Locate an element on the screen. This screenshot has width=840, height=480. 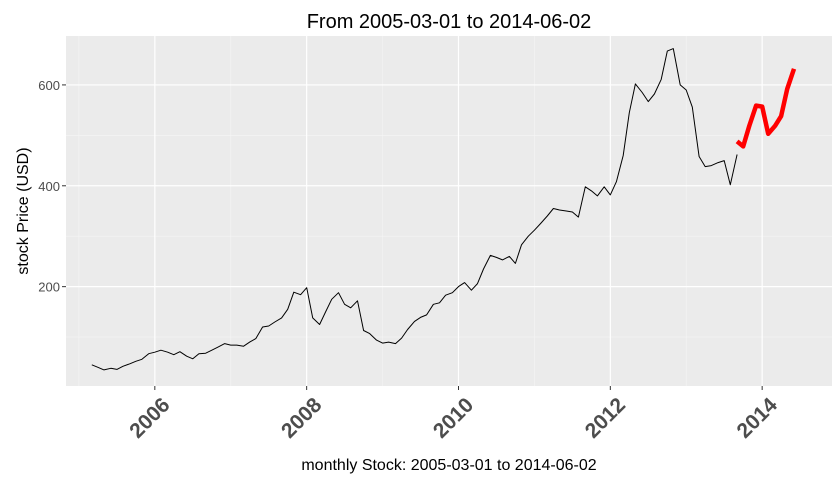
x-tick-label: 2014 is located at coordinates (758, 418).